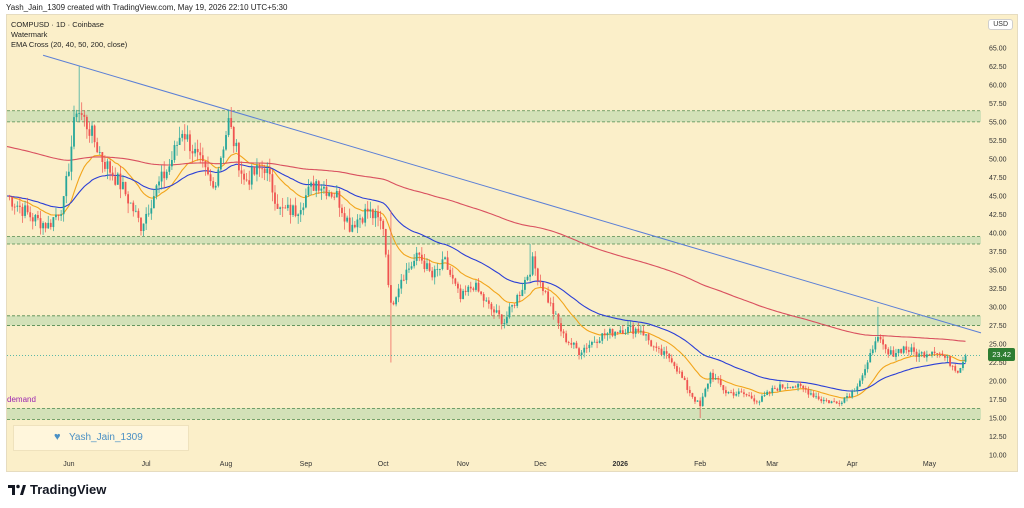 This screenshot has width=1024, height=508. I want to click on y-tick-label: 50.00, so click(998, 159).